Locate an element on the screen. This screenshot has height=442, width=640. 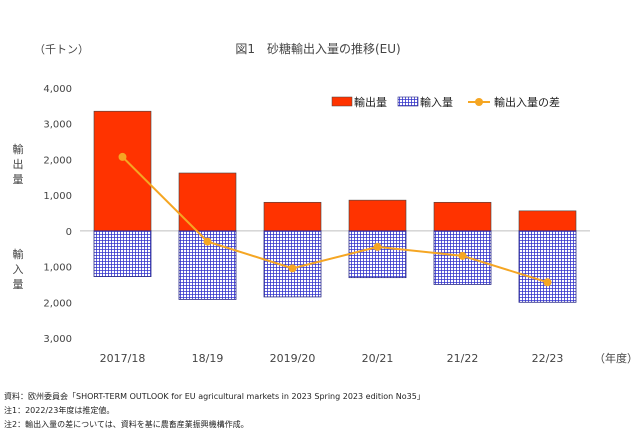
legend-swatch-export is located at coordinates (342, 101).